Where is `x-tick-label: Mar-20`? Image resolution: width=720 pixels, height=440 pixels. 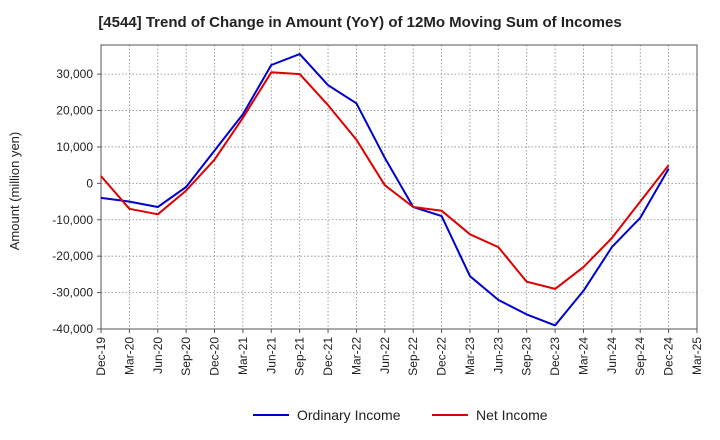 x-tick-label: Mar-20 is located at coordinates (129, 356).